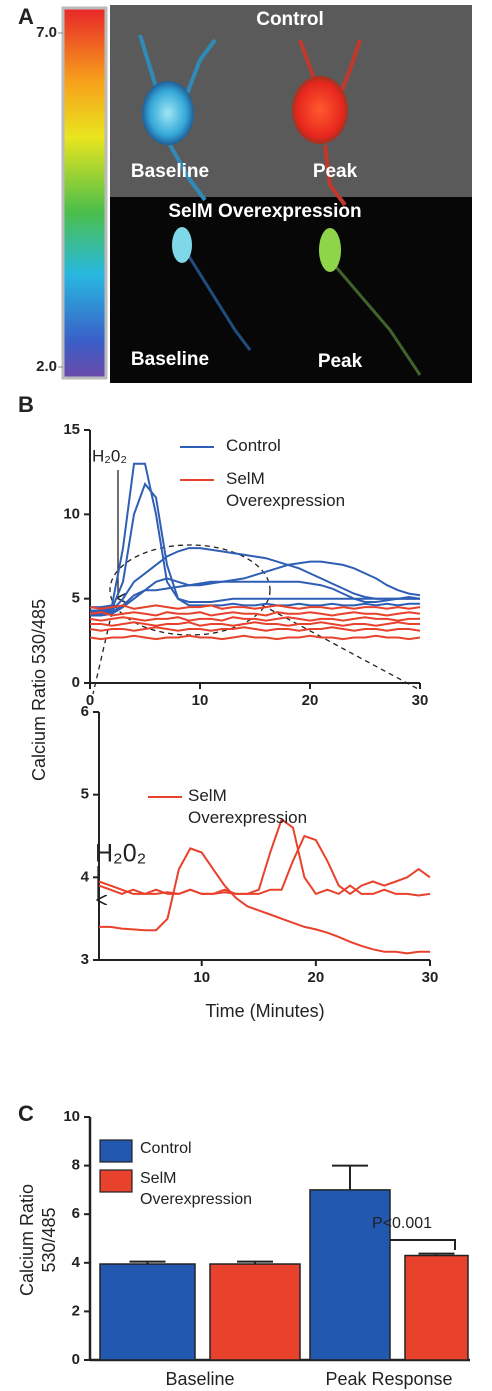  Describe the element at coordinates (46, 366) in the screenshot. I see `colorbar-tick-label: 2.0` at that location.